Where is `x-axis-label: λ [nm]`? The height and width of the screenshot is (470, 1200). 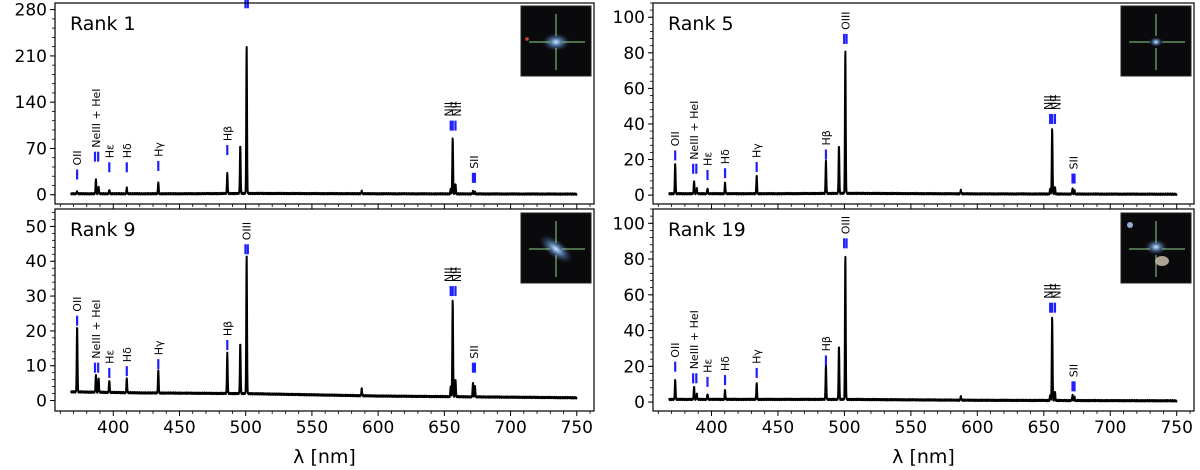 x-axis-label: λ [nm] is located at coordinates (324, 457).